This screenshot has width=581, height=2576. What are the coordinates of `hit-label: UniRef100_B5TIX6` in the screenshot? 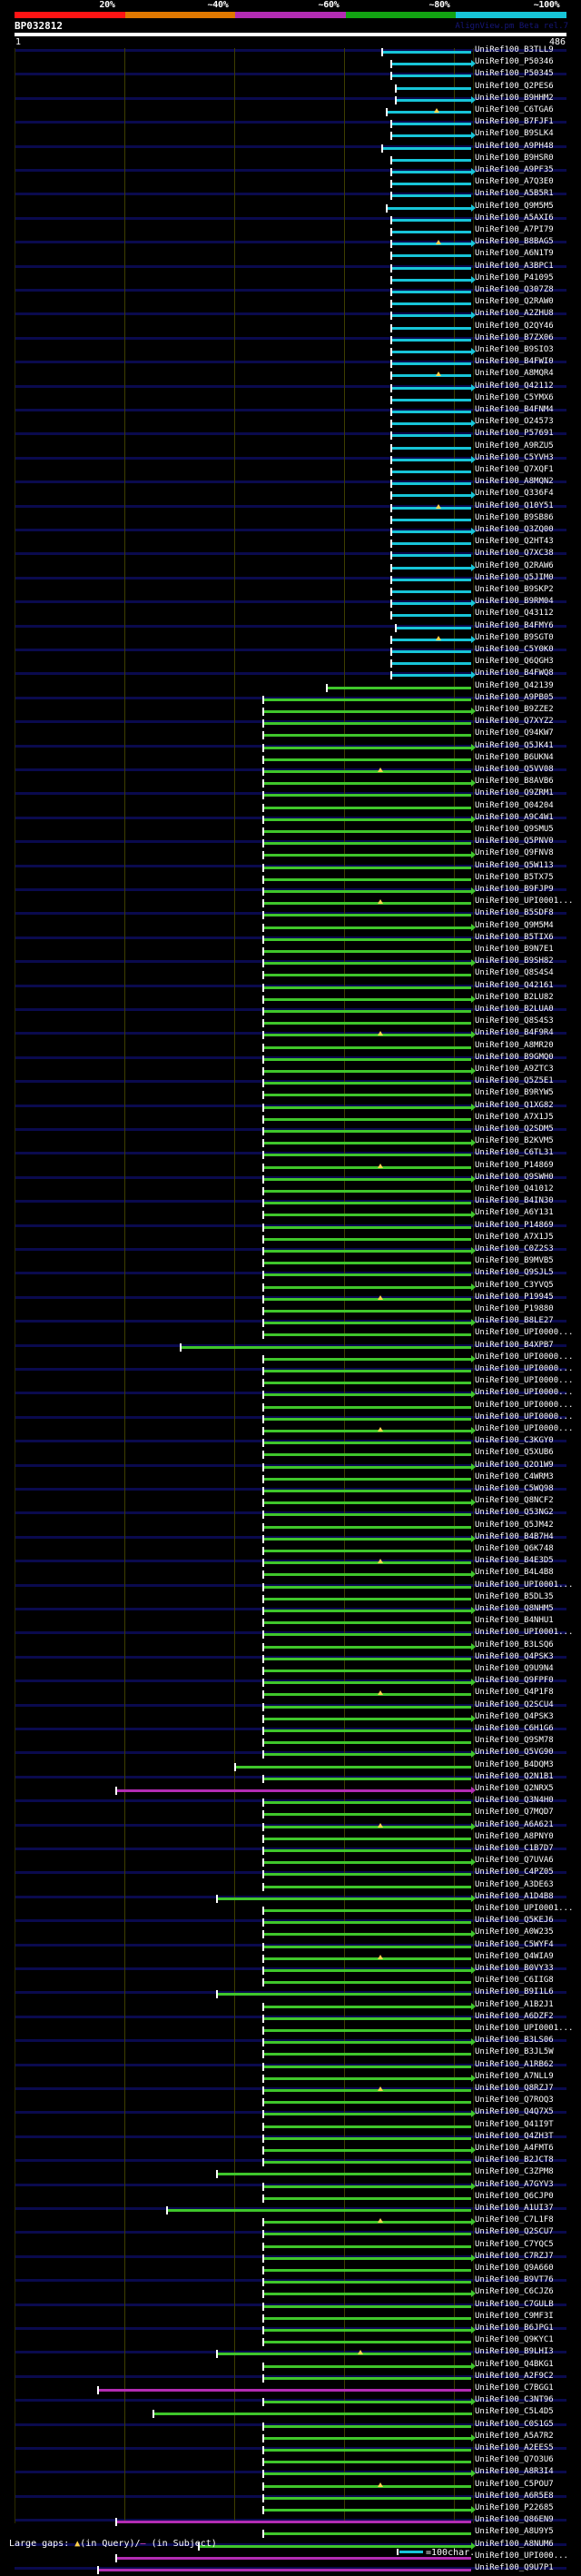 It's located at (514, 937).